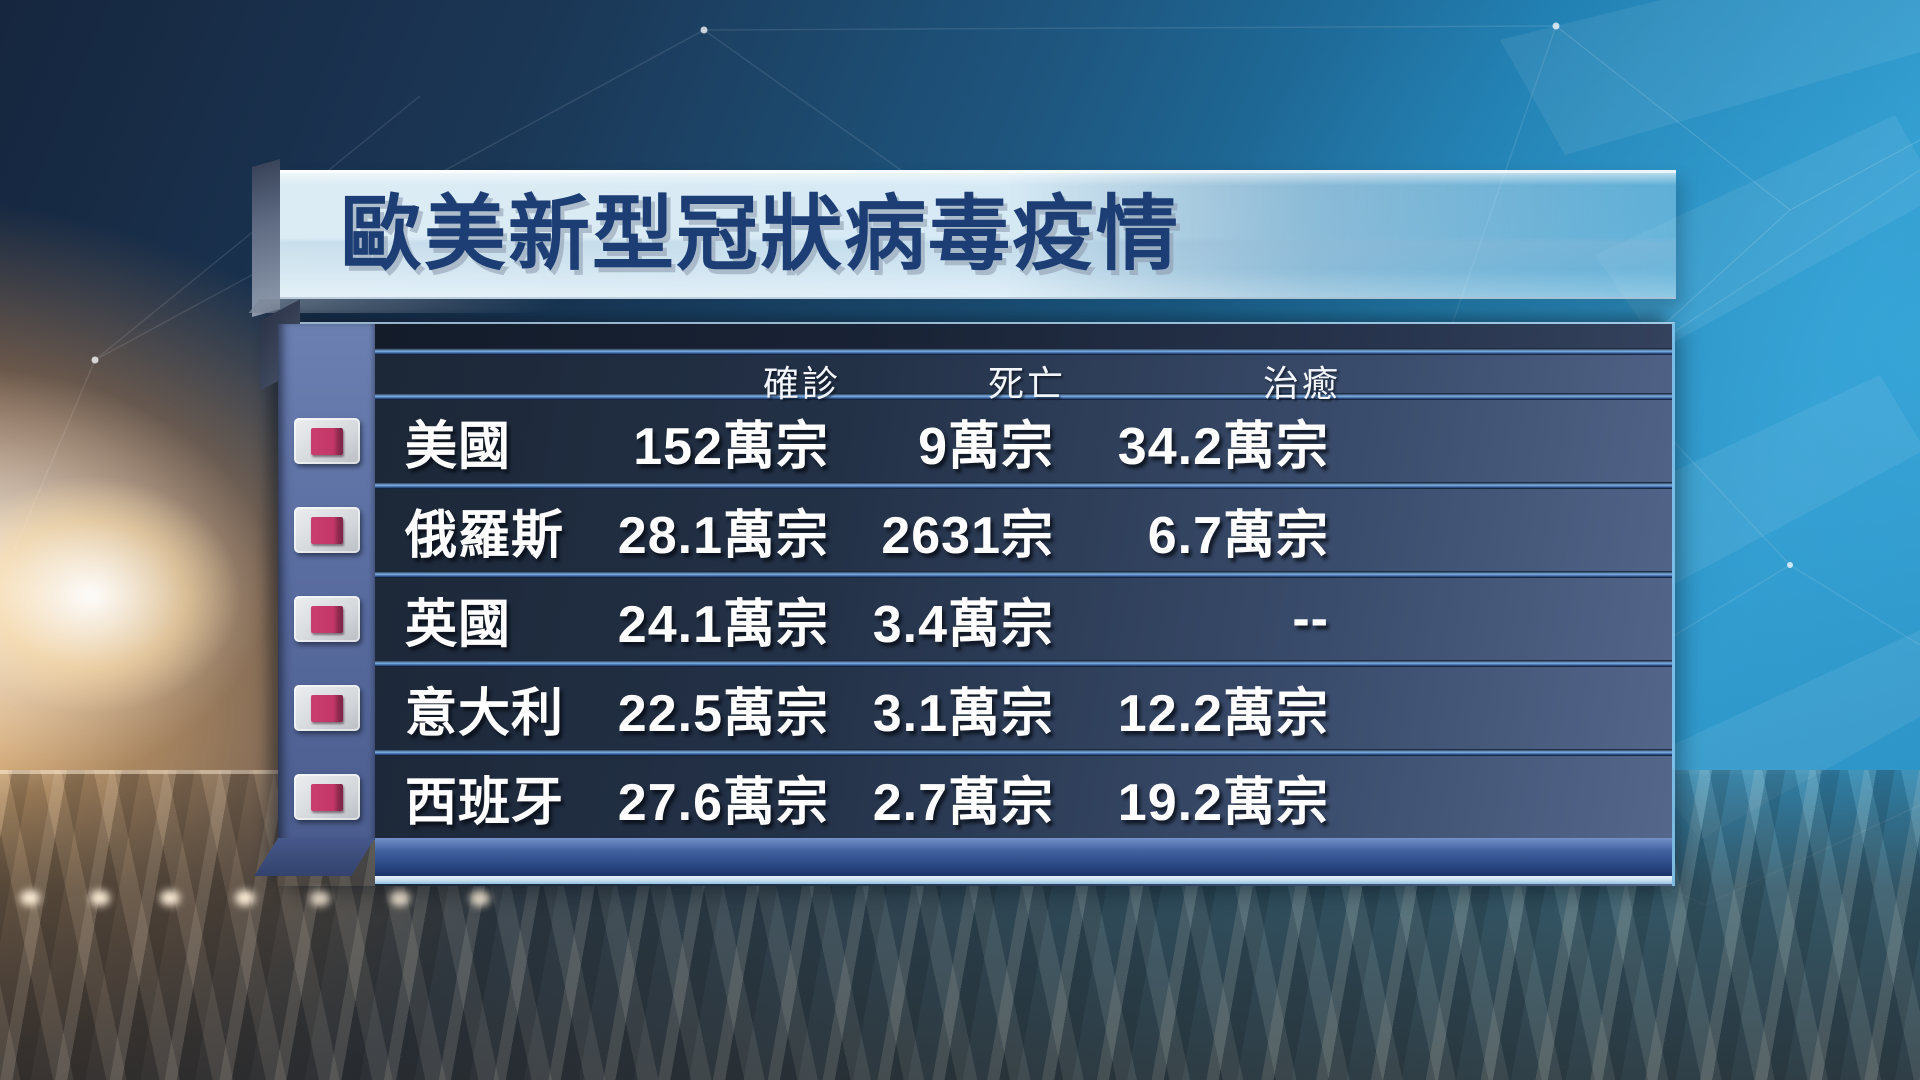  Describe the element at coordinates (986, 446) in the screenshot. I see `deaths-value: 9萬宗` at that location.